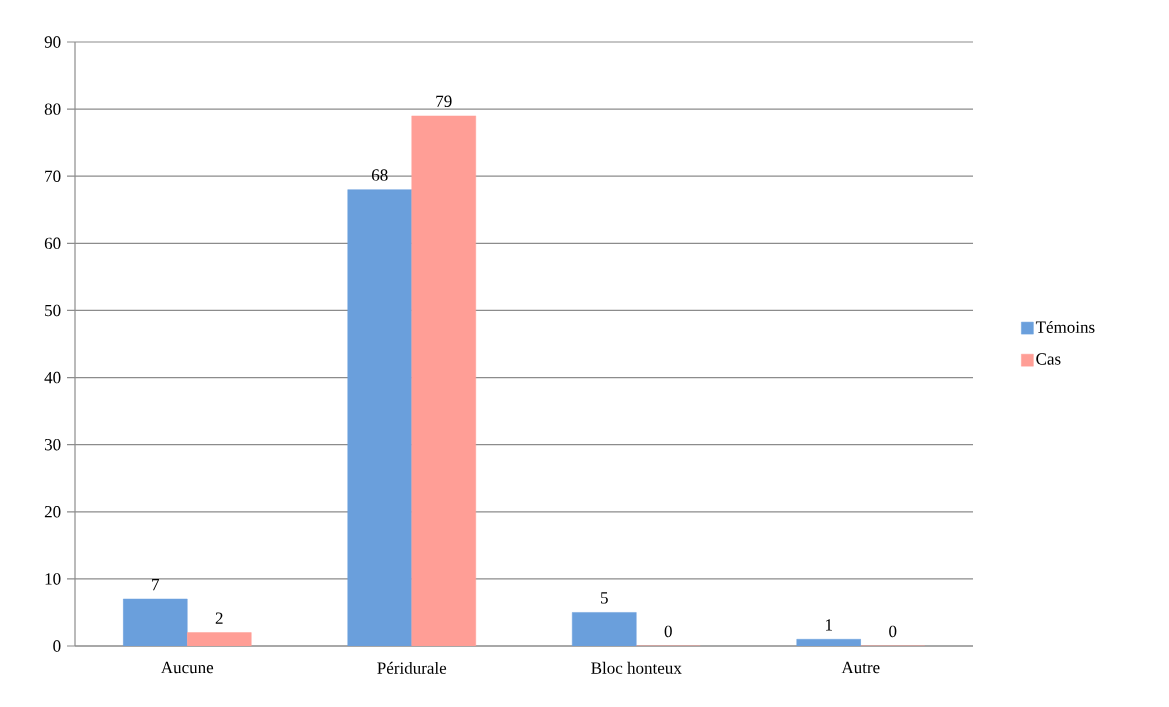 Image resolution: width=1169 pixels, height=707 pixels. What do you see at coordinates (219, 618) in the screenshot?
I see `data-label: 2` at bounding box center [219, 618].